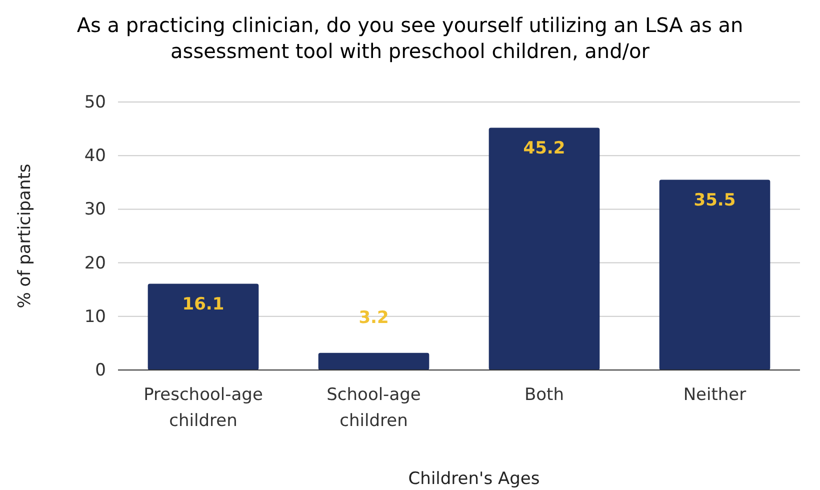  What do you see at coordinates (95, 156) in the screenshot?
I see `y-tick-label: 40` at bounding box center [95, 156].